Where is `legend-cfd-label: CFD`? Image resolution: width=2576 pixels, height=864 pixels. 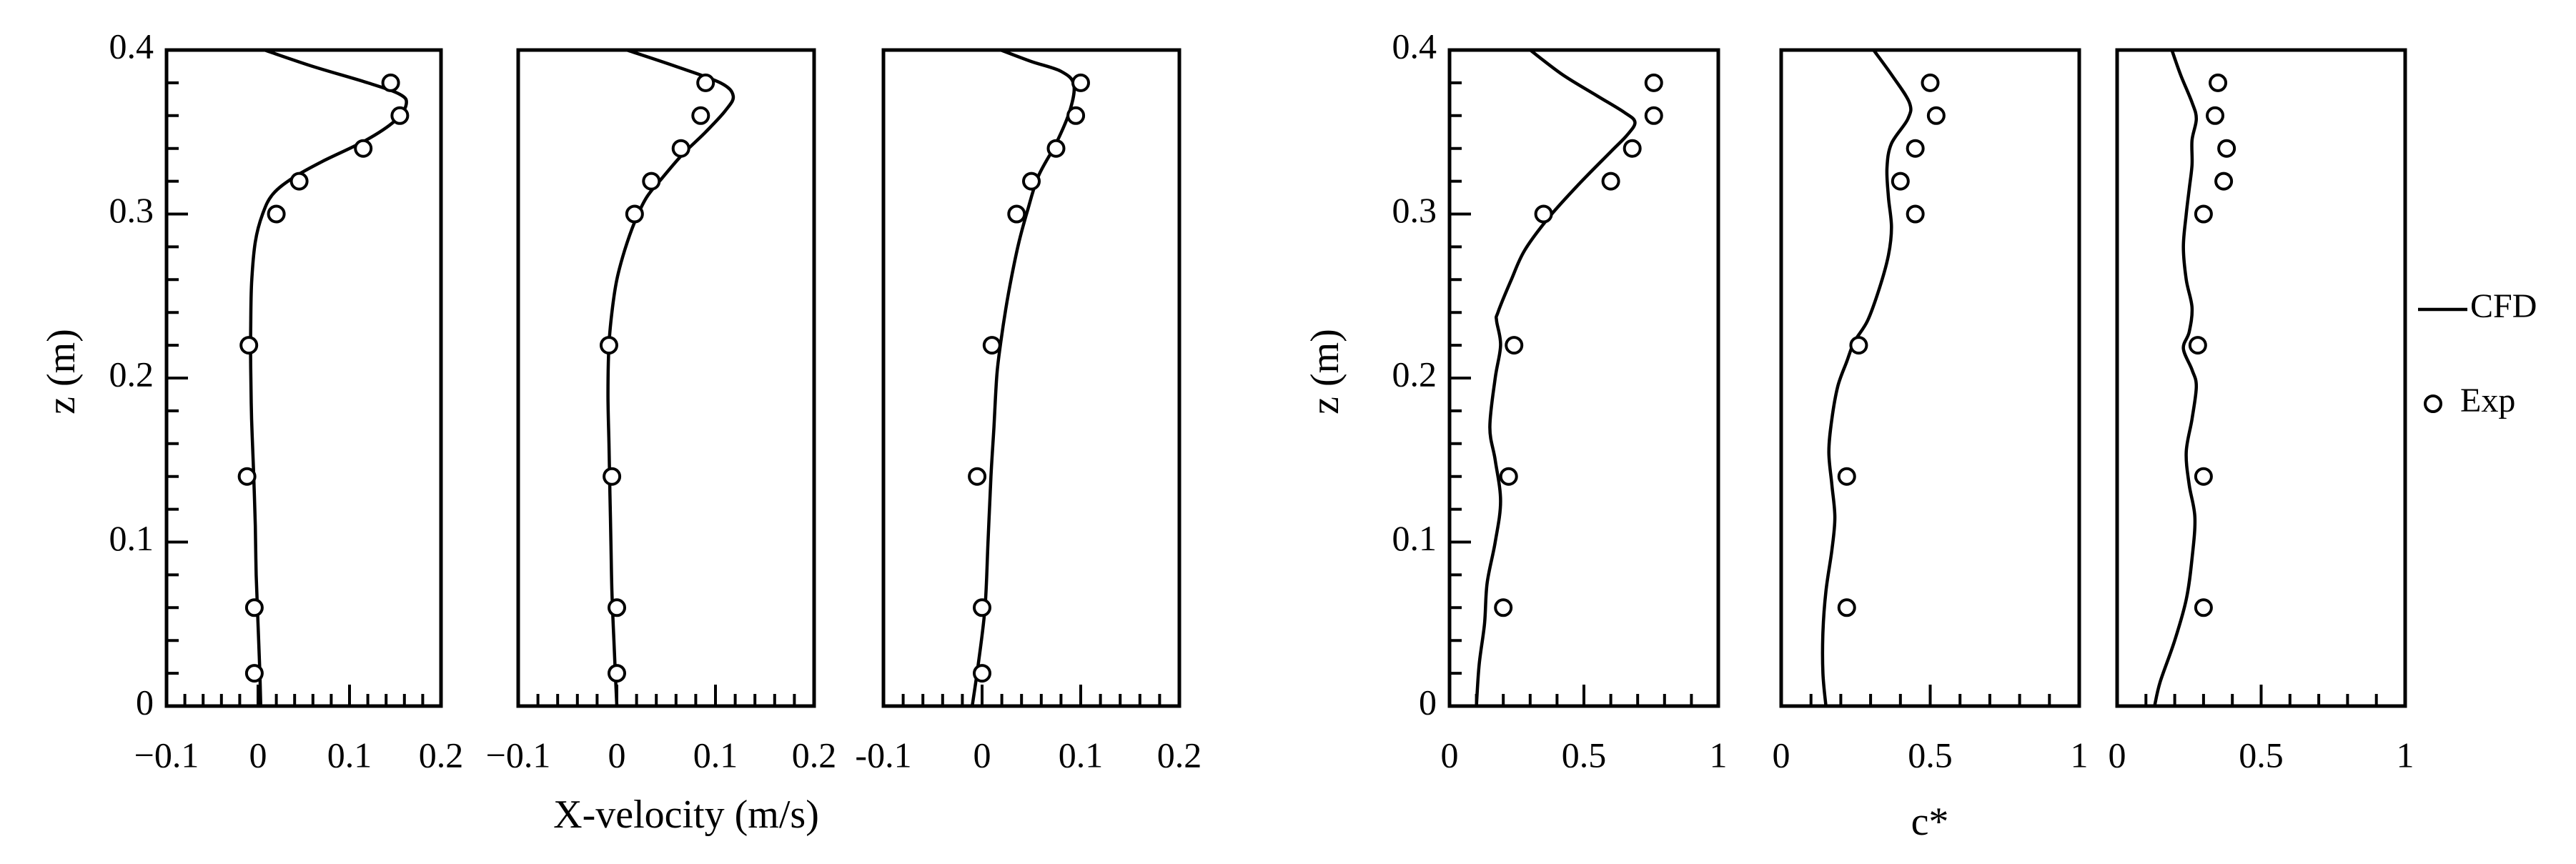
legend-cfd-label: CFD is located at coordinates (2504, 306).